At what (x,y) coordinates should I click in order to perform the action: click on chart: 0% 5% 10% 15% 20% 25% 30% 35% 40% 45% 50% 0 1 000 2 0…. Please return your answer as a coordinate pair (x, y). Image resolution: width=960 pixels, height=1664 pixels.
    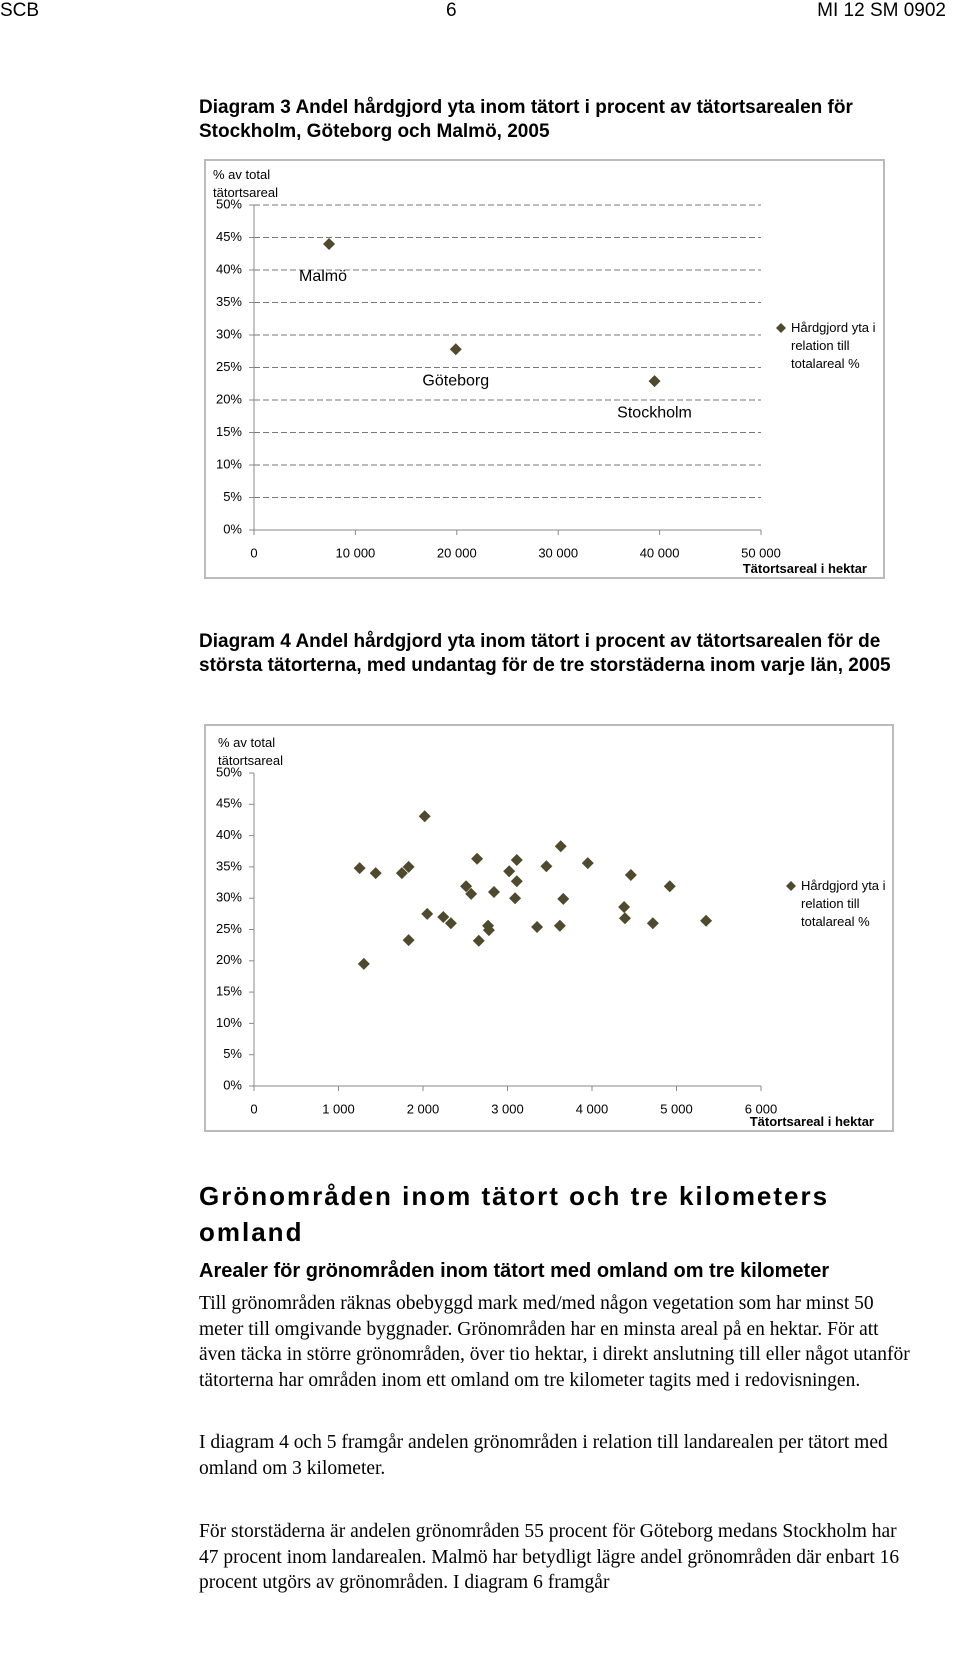
    Looking at the image, I should click on (506, 940).